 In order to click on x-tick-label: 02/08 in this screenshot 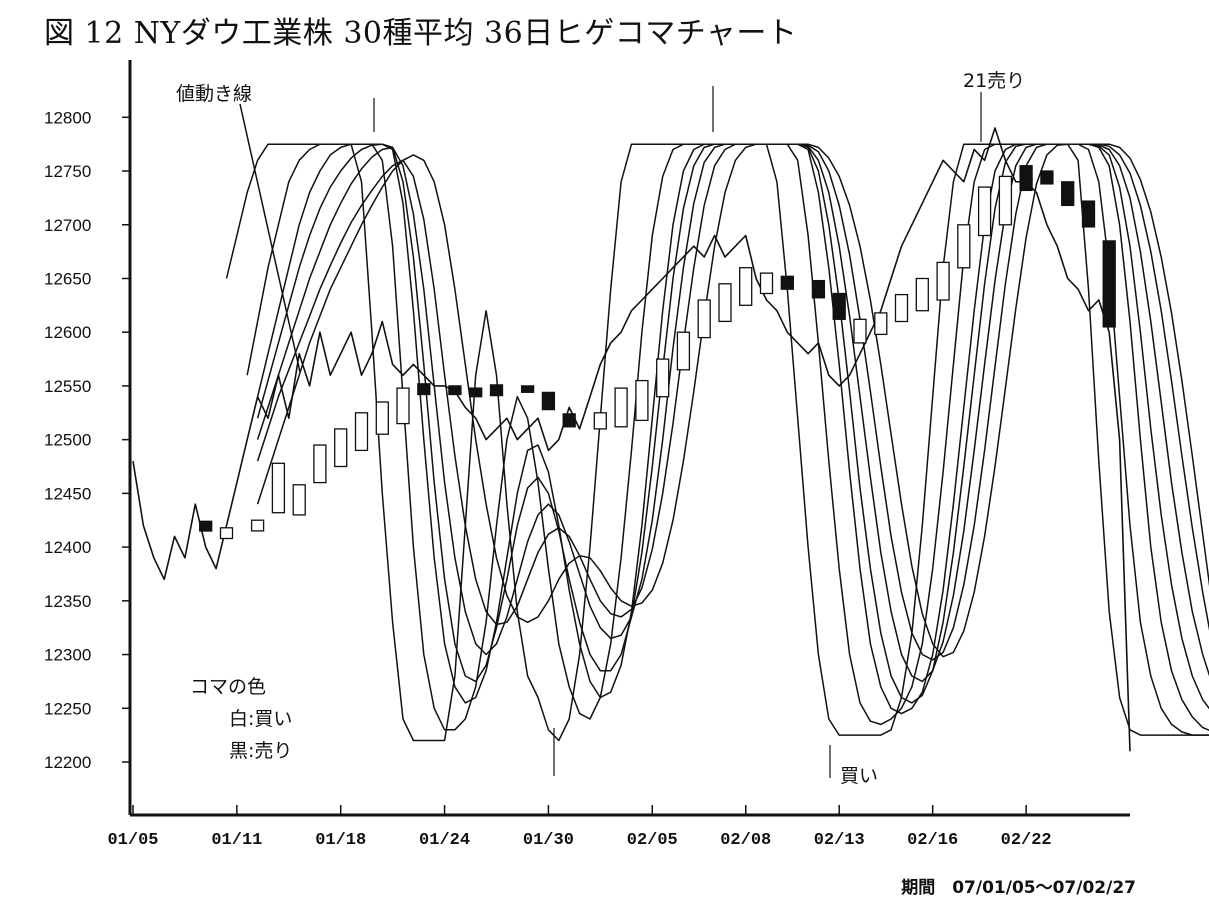, I will do `click(745, 840)`.